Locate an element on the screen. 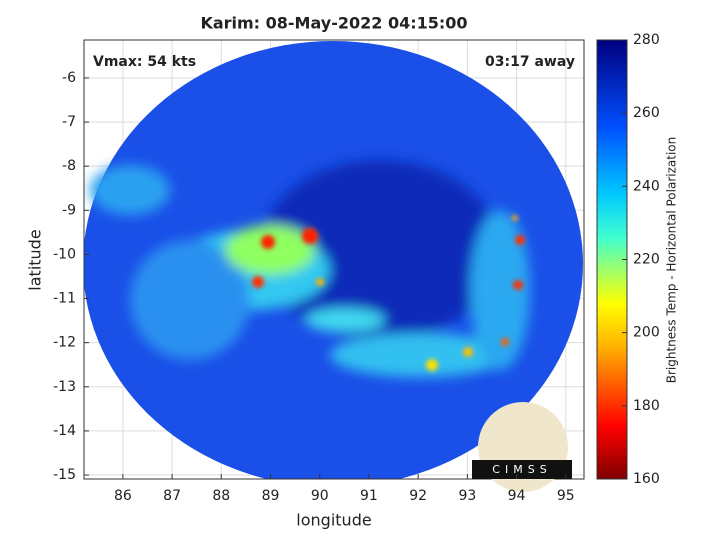 The image size is (720, 544). y-tick-label: -9 is located at coordinates (69, 210).